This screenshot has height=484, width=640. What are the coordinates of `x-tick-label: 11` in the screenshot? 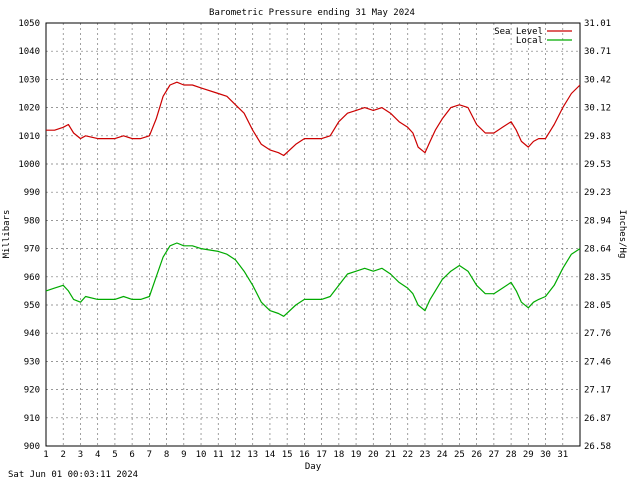 It's located at (218, 455).